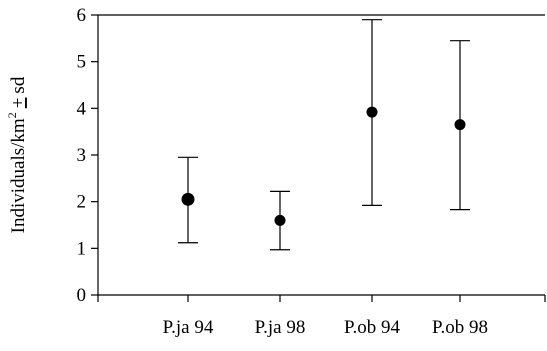 The image size is (547, 351). Describe the element at coordinates (18, 84) in the screenshot. I see `y-axis-label-suffix: sd` at that location.